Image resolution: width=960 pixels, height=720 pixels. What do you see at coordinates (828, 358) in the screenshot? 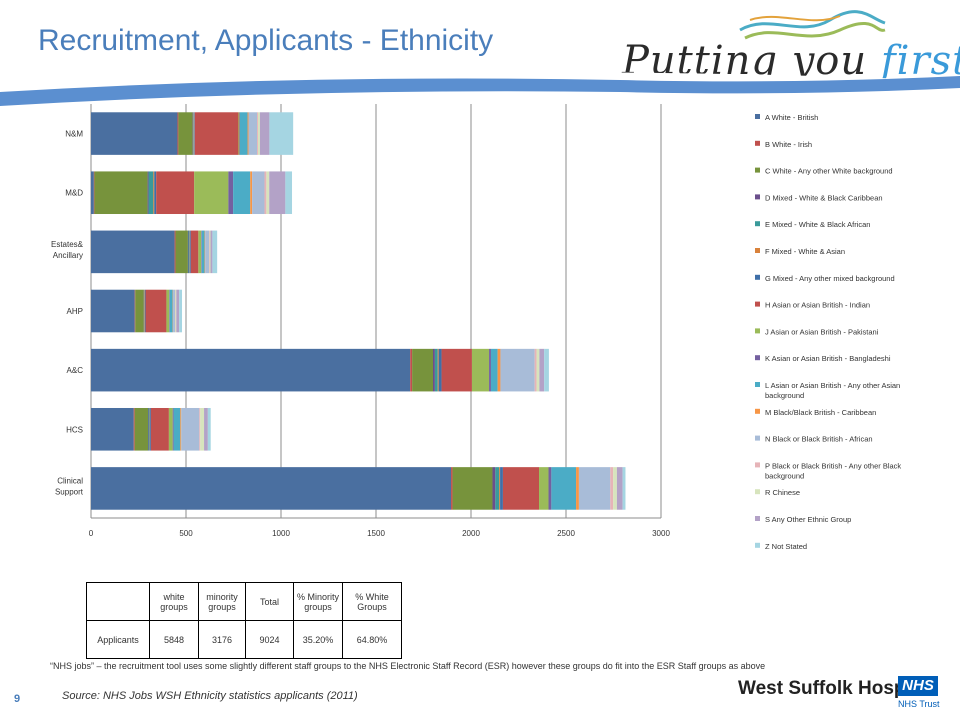
I see `legend-label: K Asian or Asian British - Bangladeshi` at bounding box center [828, 358].